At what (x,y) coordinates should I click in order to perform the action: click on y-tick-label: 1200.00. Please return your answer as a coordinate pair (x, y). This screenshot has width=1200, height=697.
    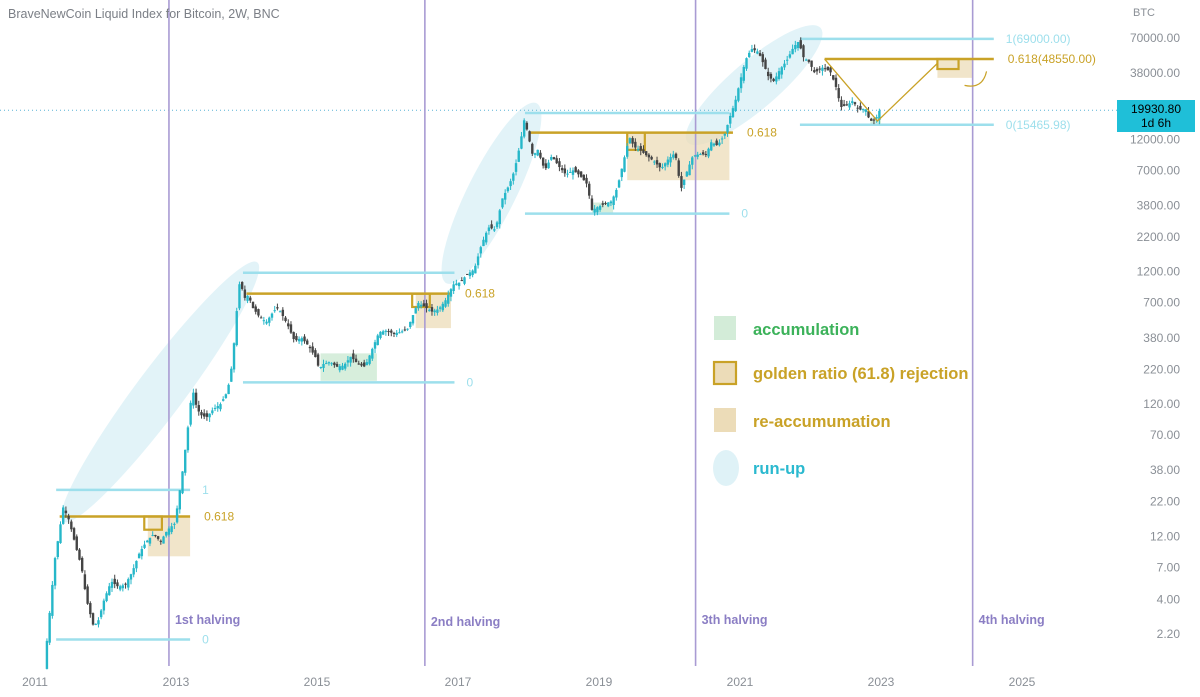
    Looking at the image, I should click on (1159, 272).